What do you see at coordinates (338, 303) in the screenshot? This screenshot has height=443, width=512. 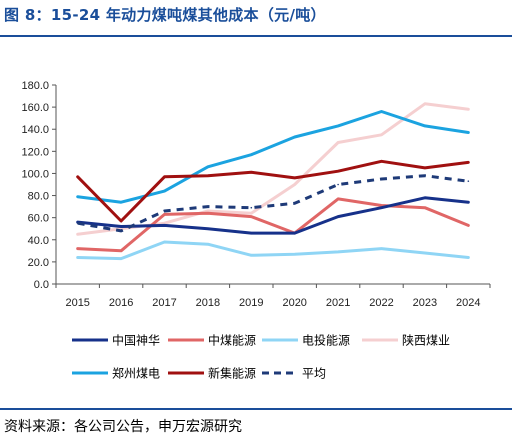 I see `x-tick-label: 2021` at bounding box center [338, 303].